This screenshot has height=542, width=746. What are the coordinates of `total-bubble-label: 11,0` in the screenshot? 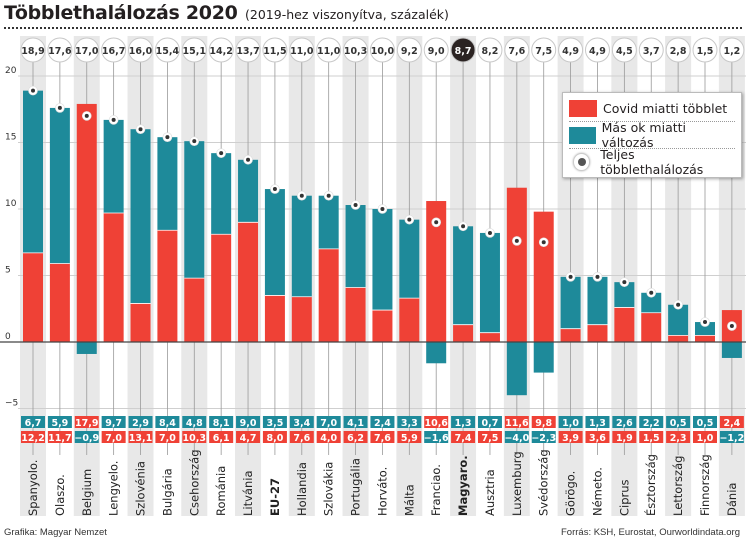 It's located at (302, 51).